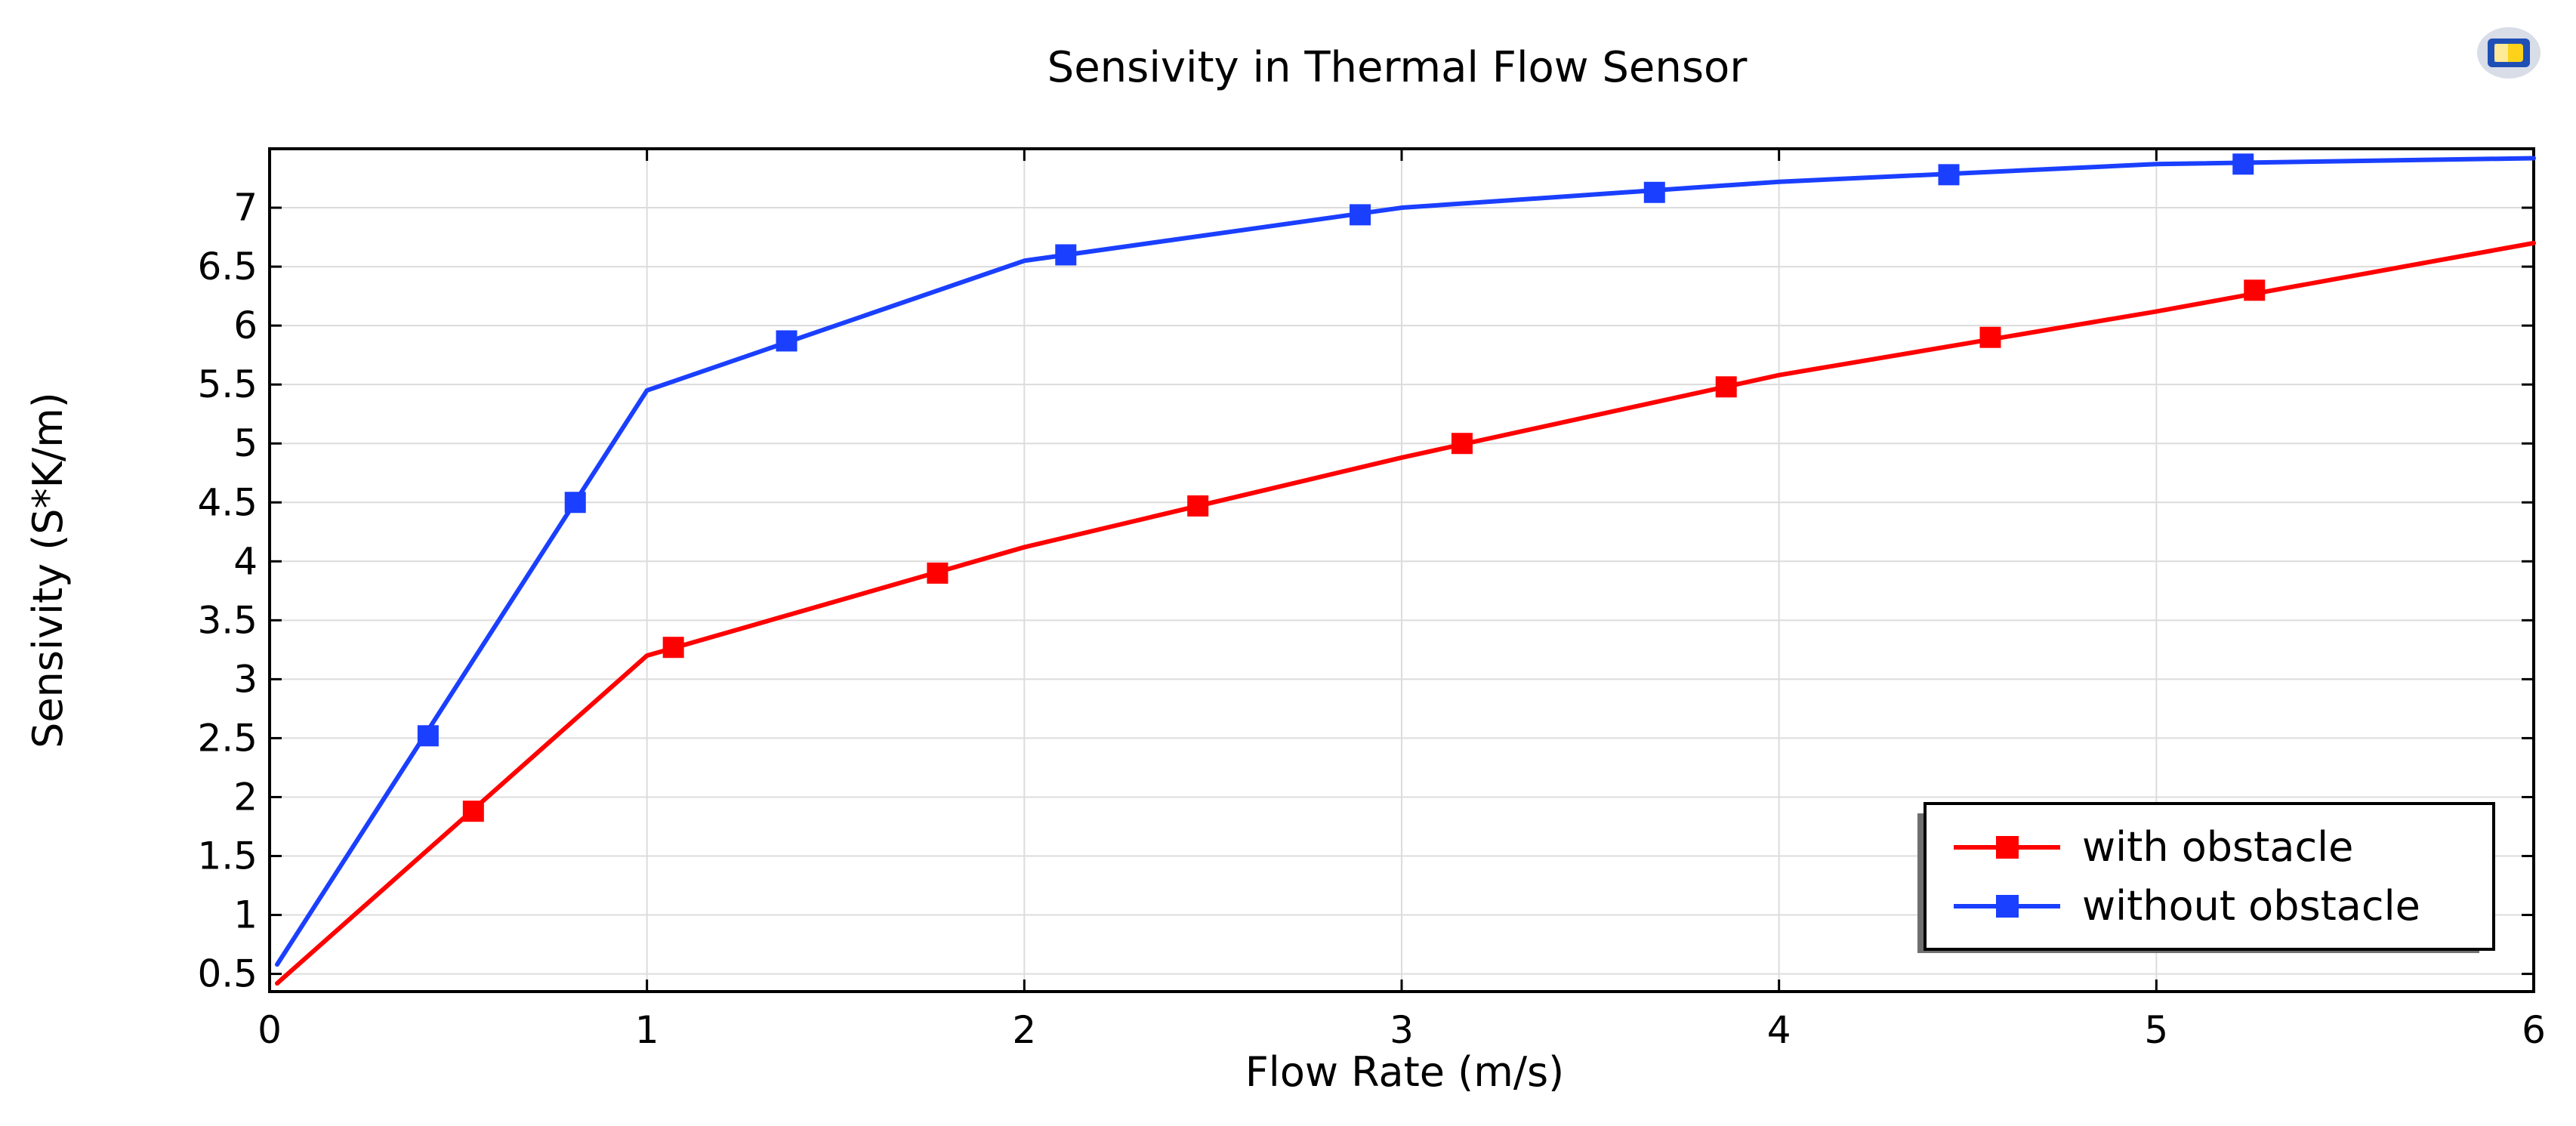 This screenshot has width=2576, height=1126. What do you see at coordinates (227, 266) in the screenshot?
I see `y-tick-label: 6.5` at bounding box center [227, 266].